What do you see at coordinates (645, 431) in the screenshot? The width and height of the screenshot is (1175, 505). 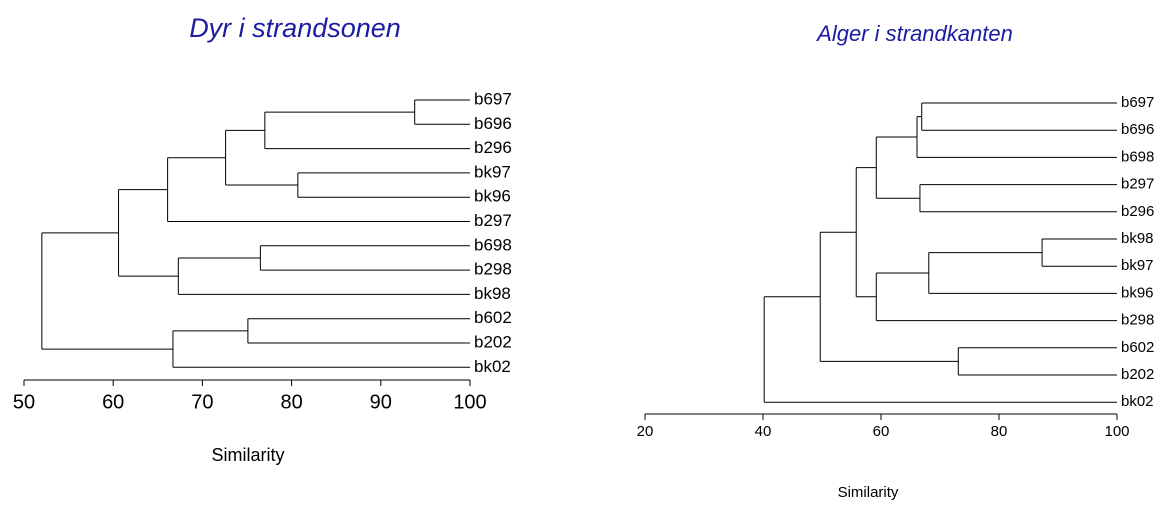 I see `x-tick-label: 20` at bounding box center [645, 431].